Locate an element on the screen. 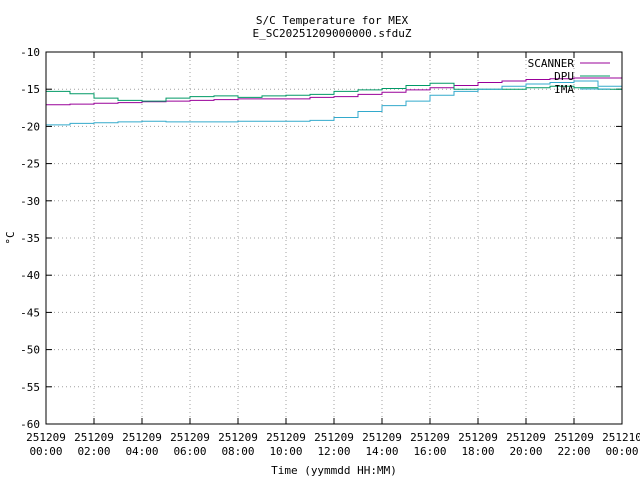 The width and height of the screenshot is (640, 480). y-tick-label: -15 is located at coordinates (30, 89).